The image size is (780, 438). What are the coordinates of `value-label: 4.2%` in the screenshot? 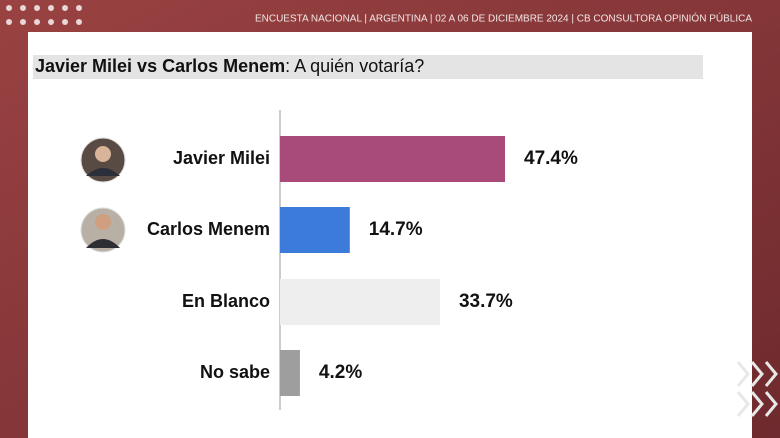 It's located at (340, 372).